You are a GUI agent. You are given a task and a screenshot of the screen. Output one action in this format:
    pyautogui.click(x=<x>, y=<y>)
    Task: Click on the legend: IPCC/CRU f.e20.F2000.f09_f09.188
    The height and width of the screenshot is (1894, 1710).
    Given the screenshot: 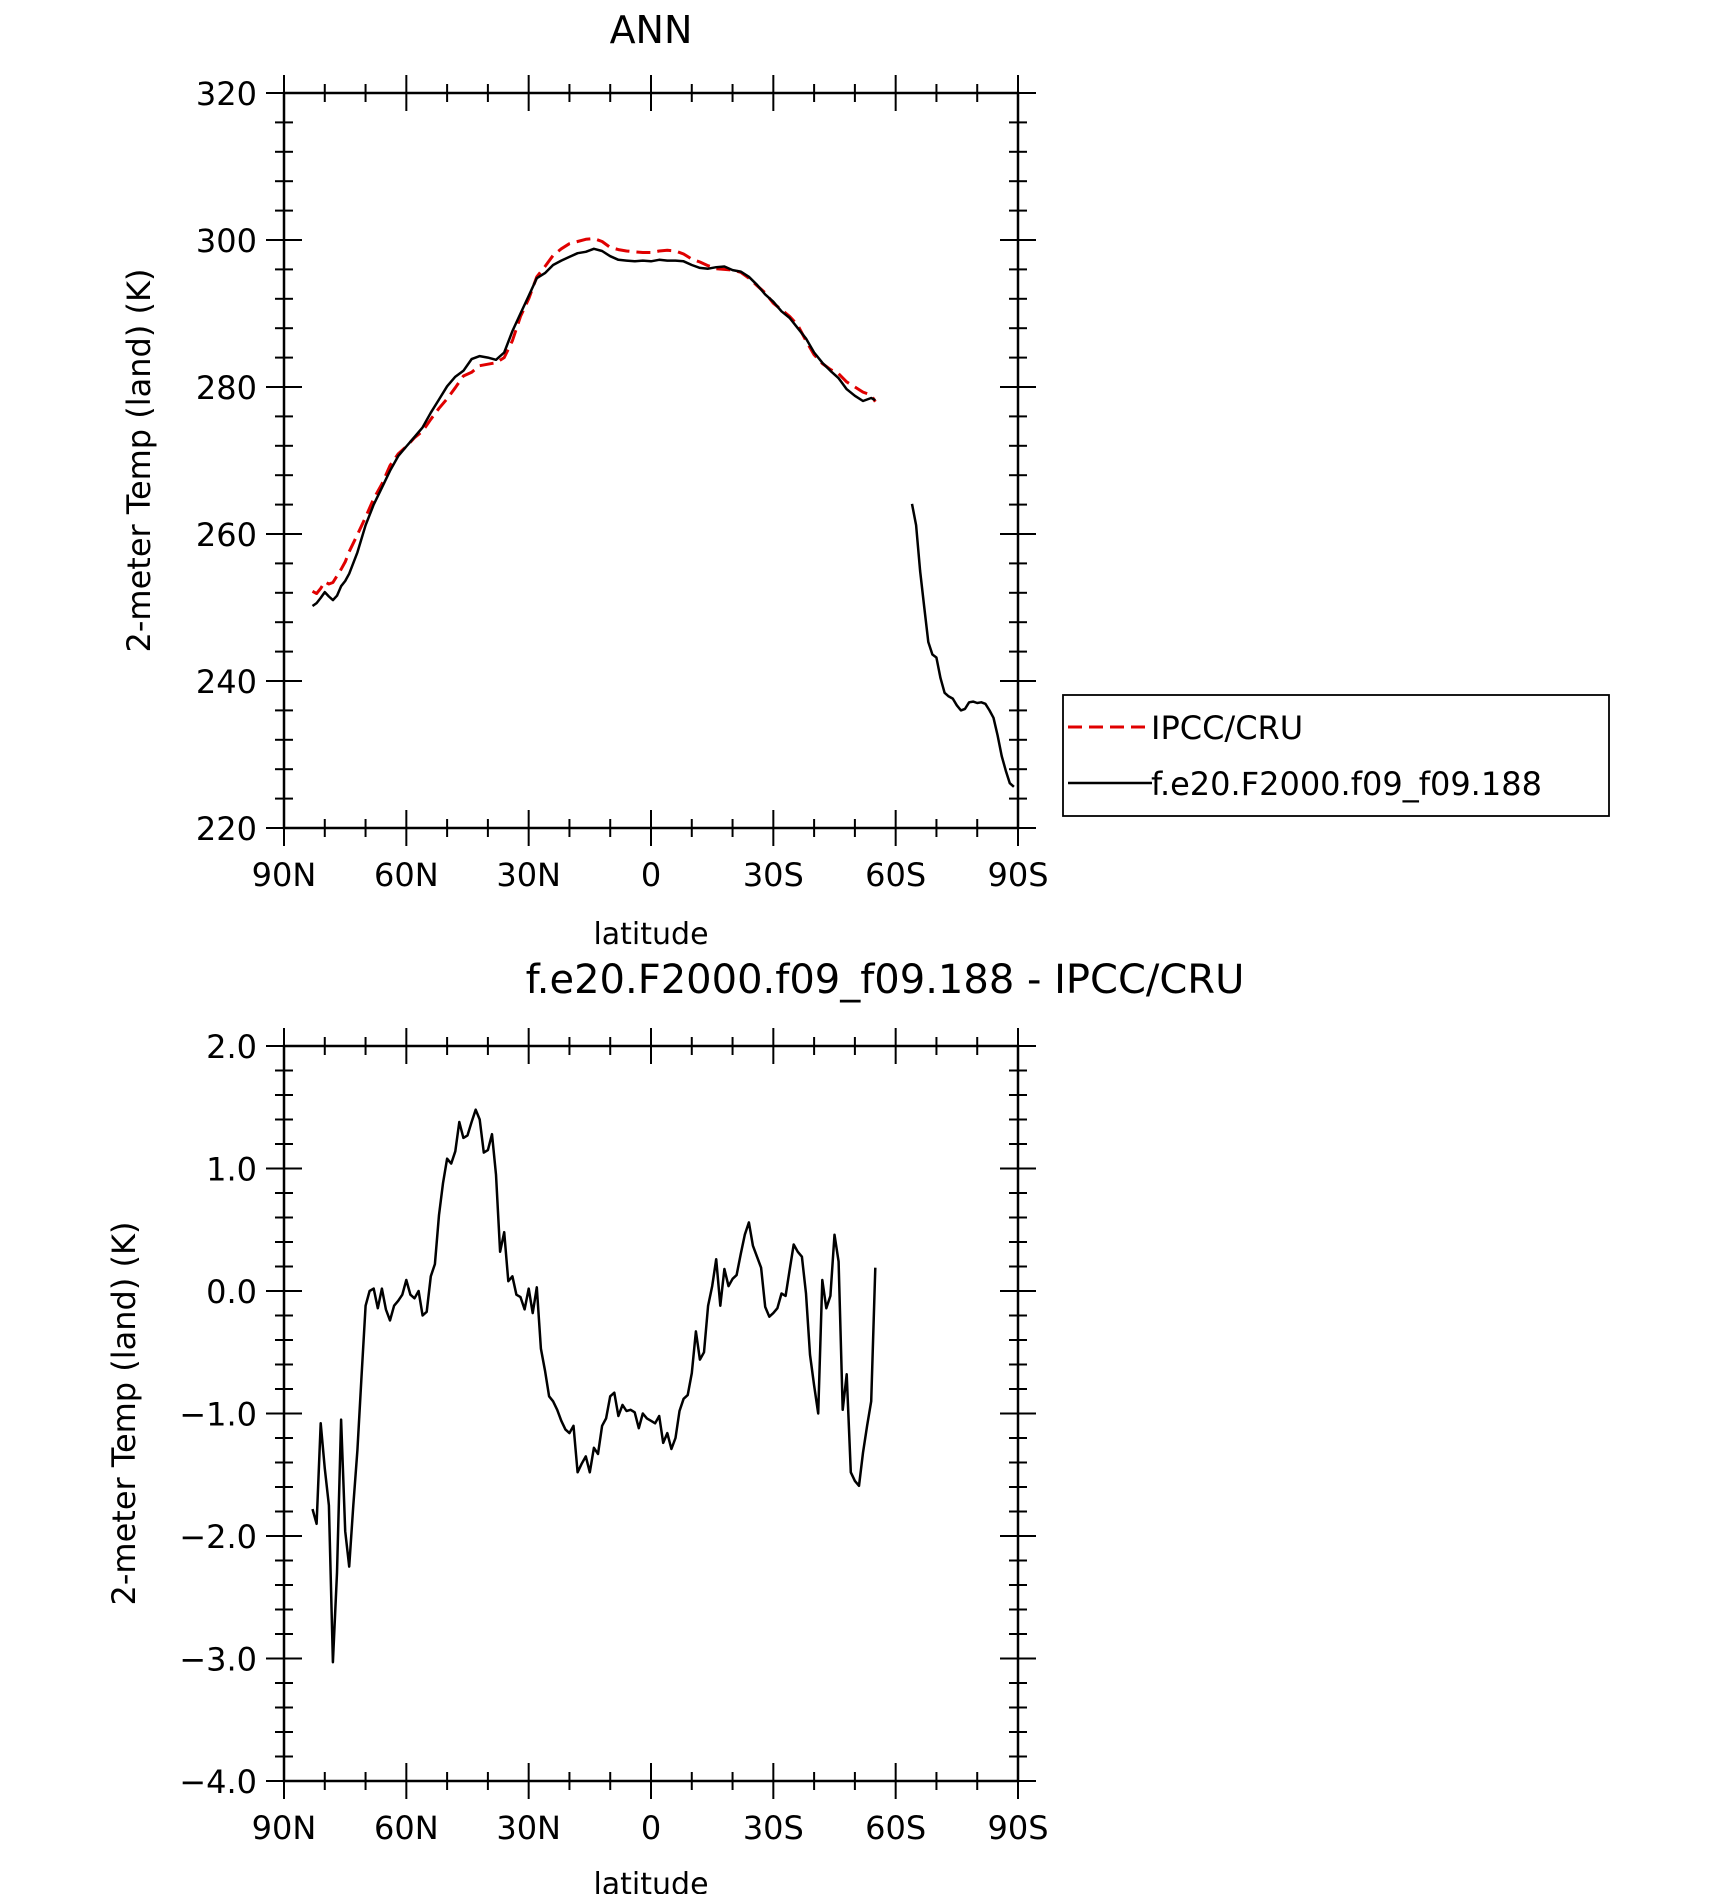 What is the action you would take?
    pyautogui.click(x=1336, y=755)
    